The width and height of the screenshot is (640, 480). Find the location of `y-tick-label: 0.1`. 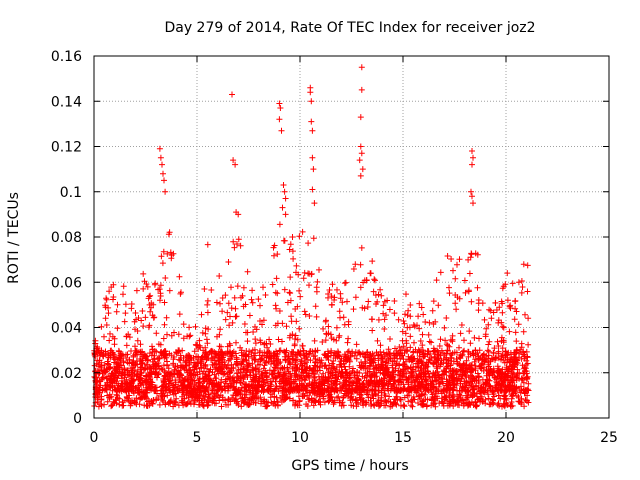

y-tick-label: 0.1 is located at coordinates (71, 193).